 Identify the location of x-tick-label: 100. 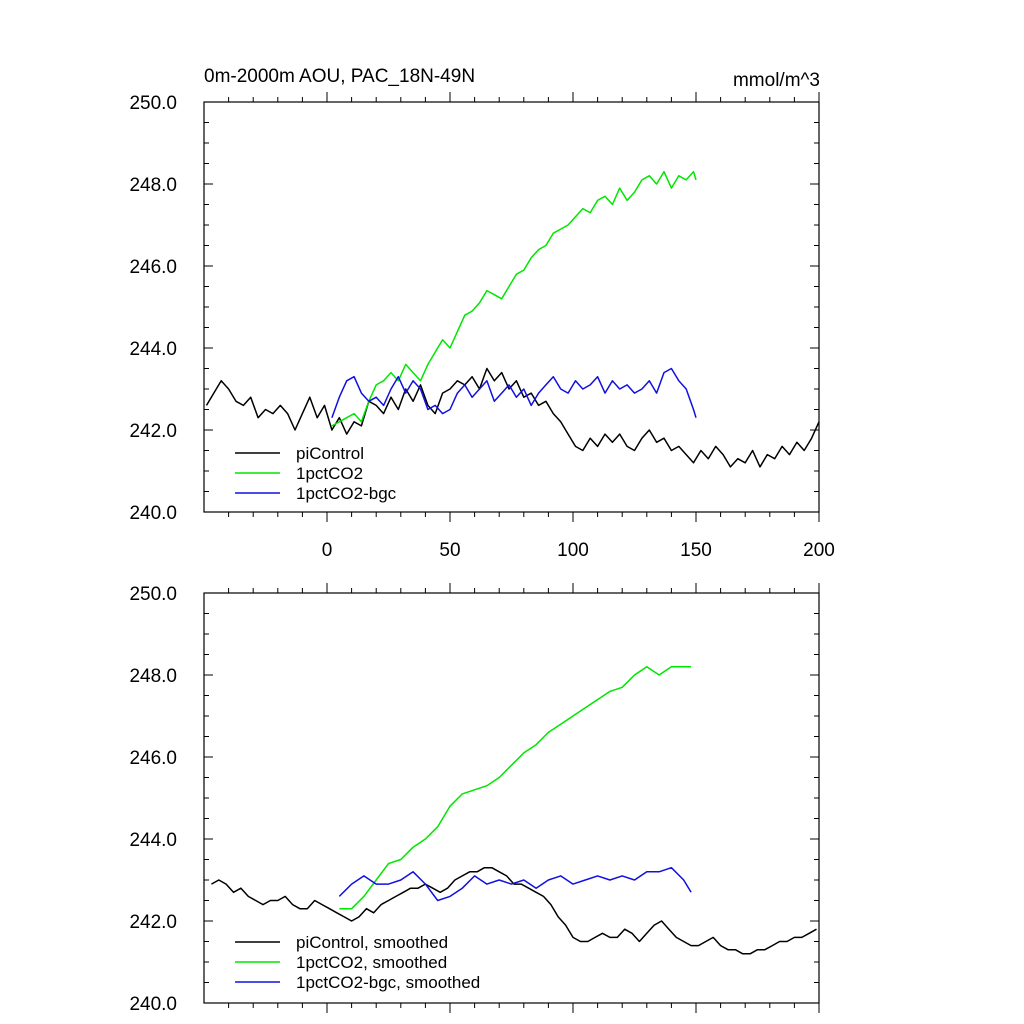
(573, 550).